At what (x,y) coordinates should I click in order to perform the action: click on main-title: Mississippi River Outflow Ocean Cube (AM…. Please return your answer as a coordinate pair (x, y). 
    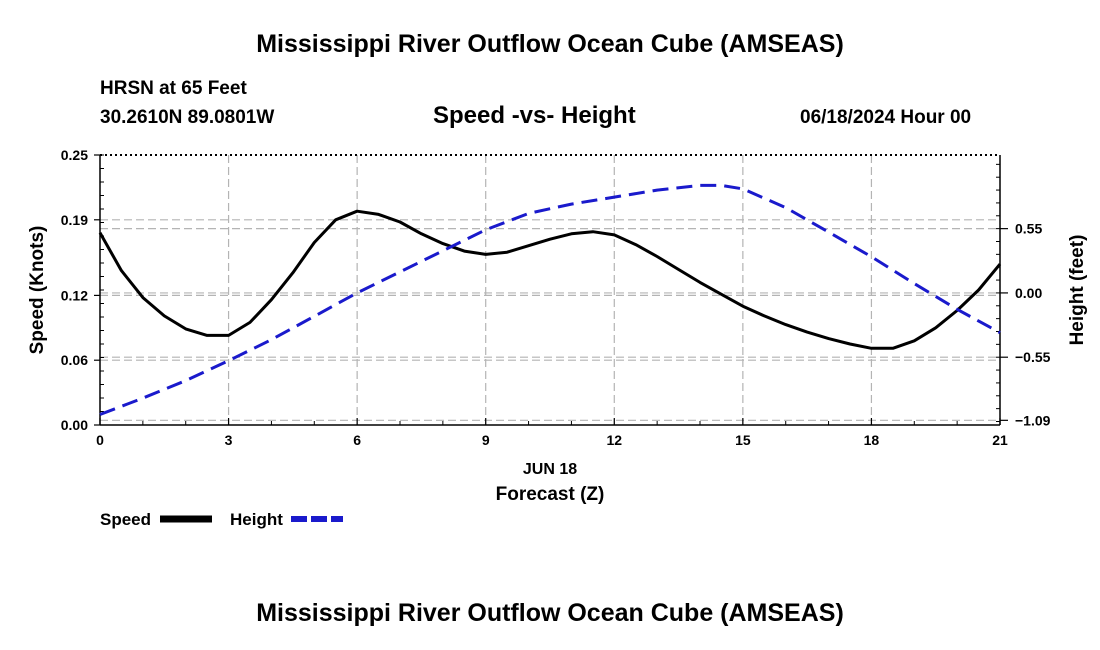
    Looking at the image, I should click on (550, 44).